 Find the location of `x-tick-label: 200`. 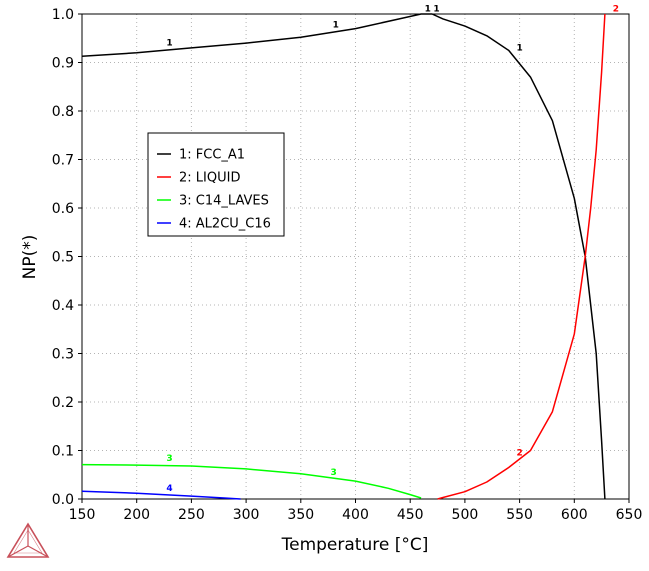

x-tick-label: 200 is located at coordinates (136, 515).